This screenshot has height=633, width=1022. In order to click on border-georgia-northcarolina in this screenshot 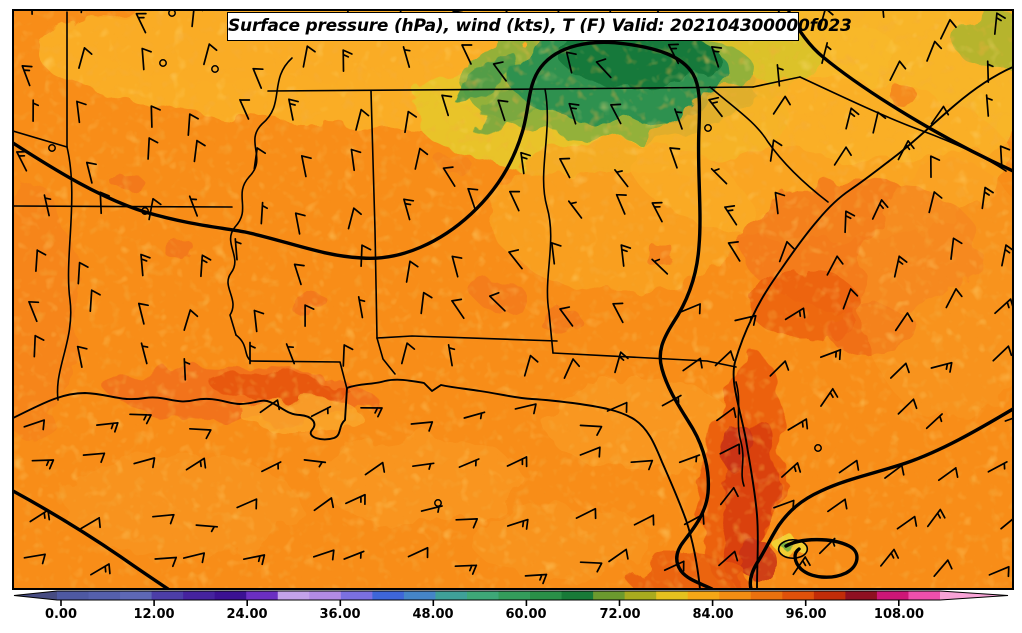, I will do `click(776, 82)`.